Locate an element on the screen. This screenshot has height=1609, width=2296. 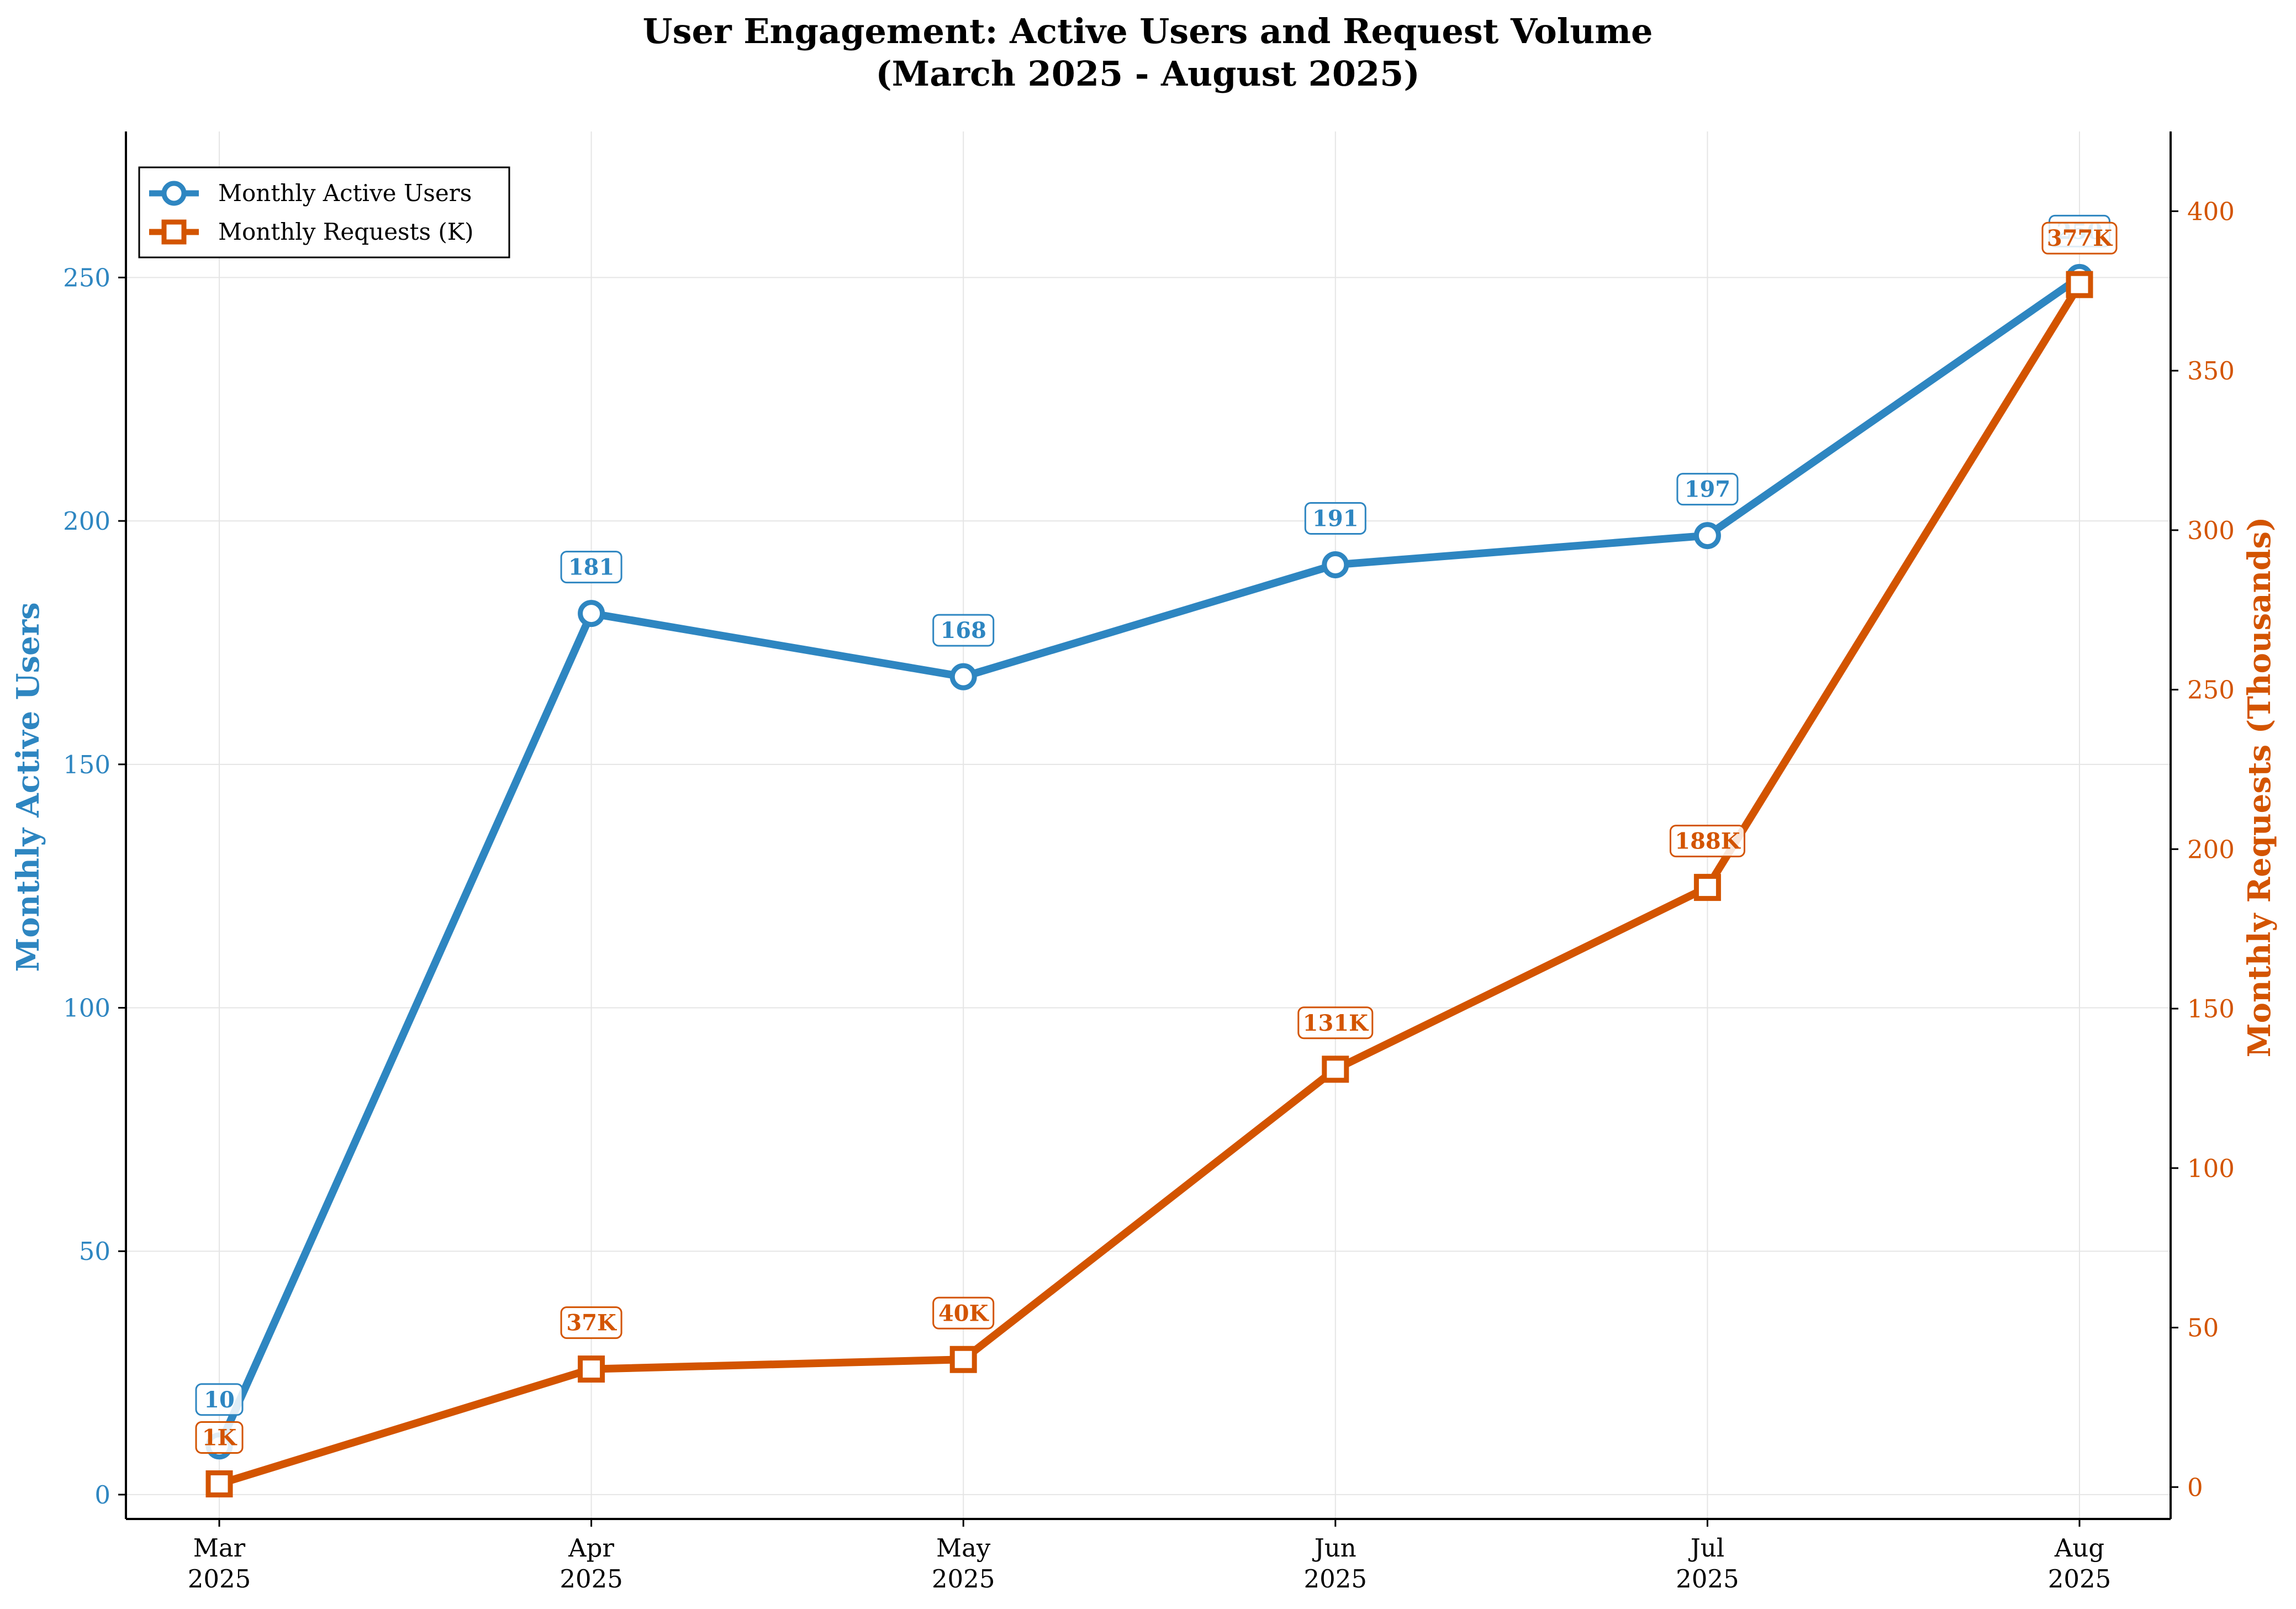
users-data-label-text: 181 is located at coordinates (591, 568).